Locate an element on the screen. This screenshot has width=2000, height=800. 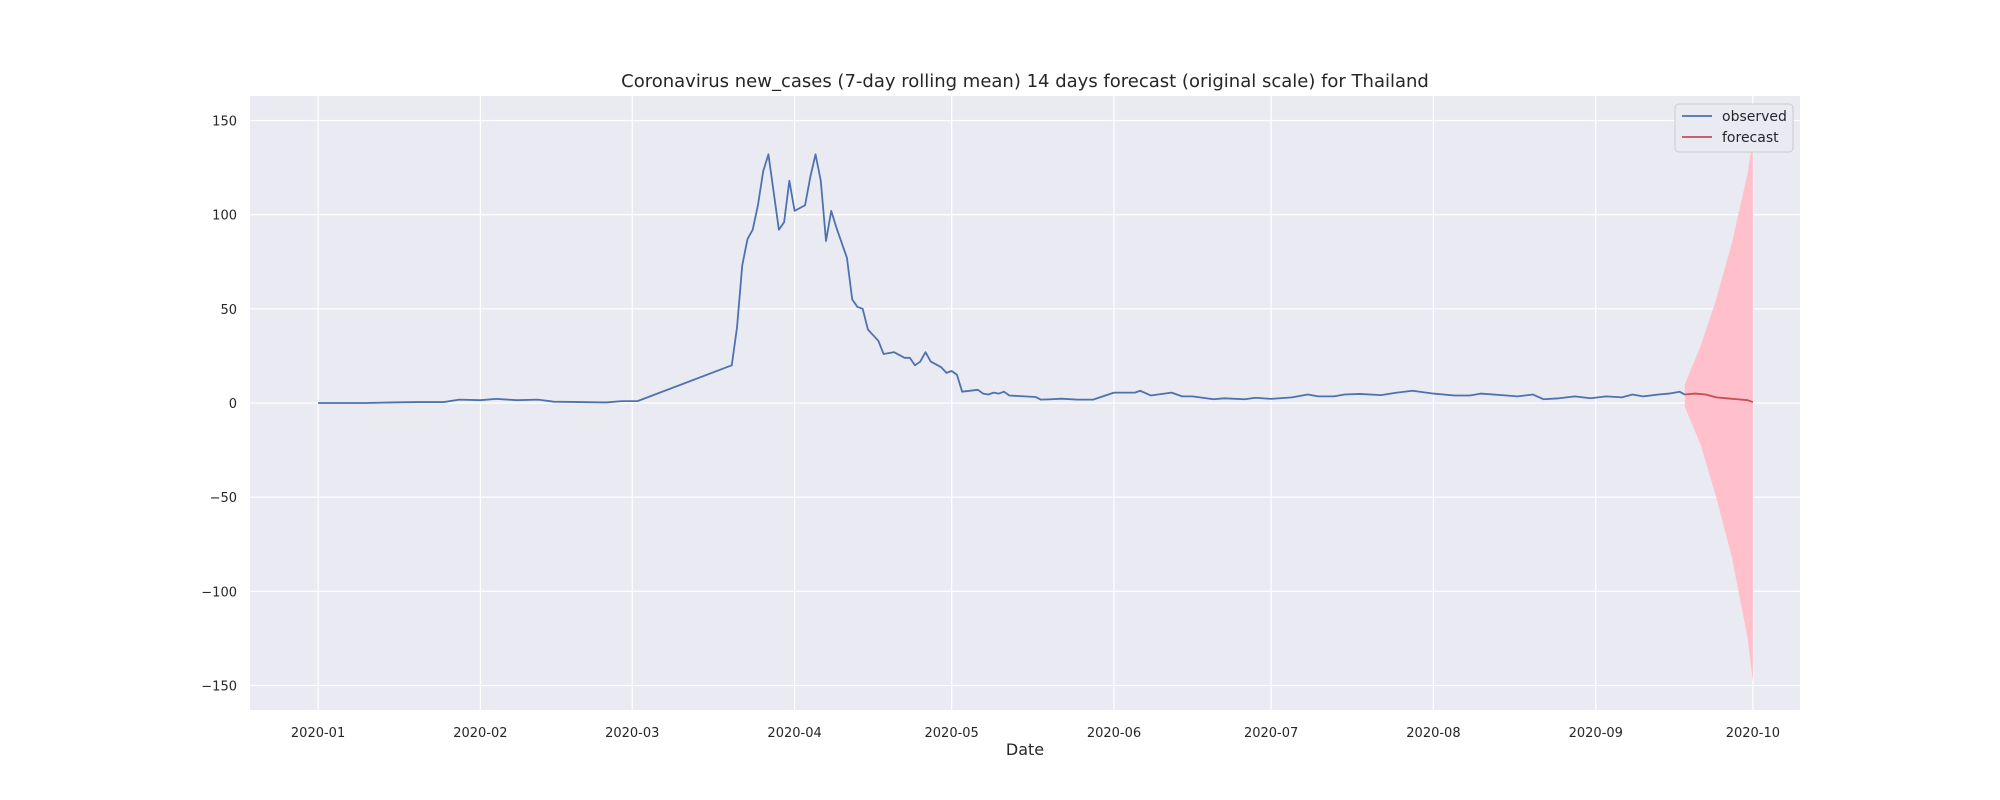
x-tick-label: 2020-07 is located at coordinates (1271, 733).